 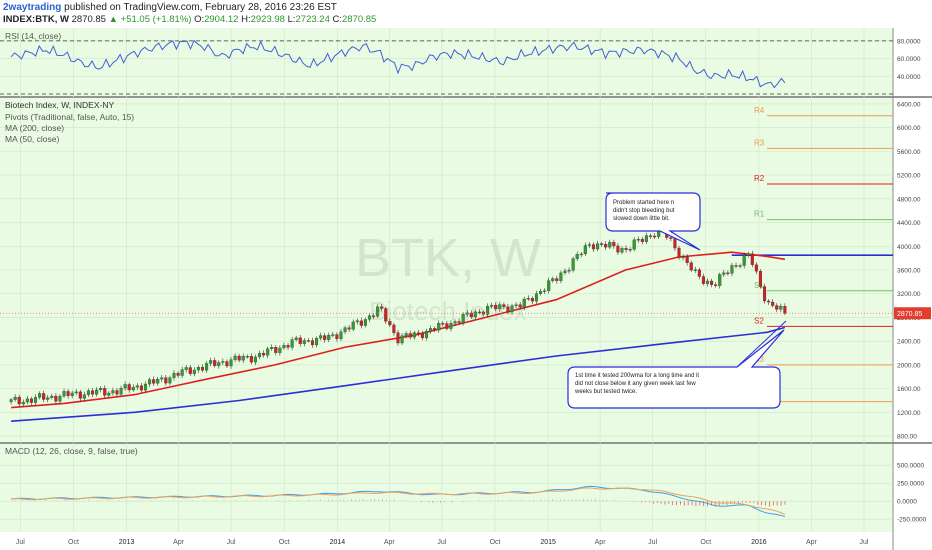 I want to click on low-value: 2723.24, so click(x=312, y=19).